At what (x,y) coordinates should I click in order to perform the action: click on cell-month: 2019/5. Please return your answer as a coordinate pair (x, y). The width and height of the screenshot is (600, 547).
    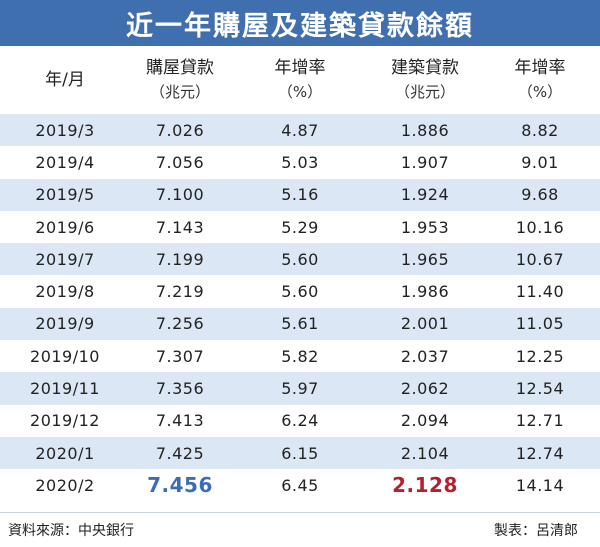
    Looking at the image, I should click on (65, 195).